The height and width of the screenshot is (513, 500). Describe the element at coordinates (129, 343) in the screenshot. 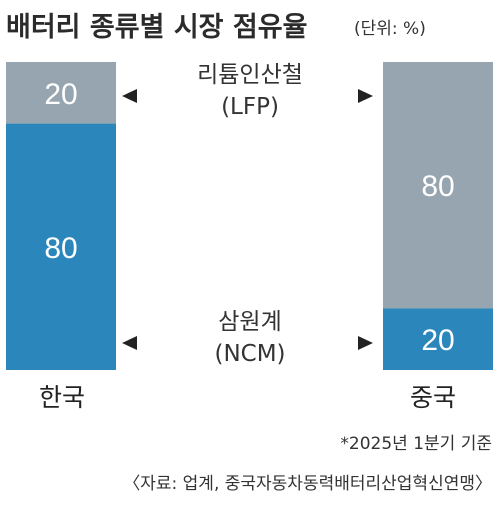

I see `arrow-left-ncm` at that location.